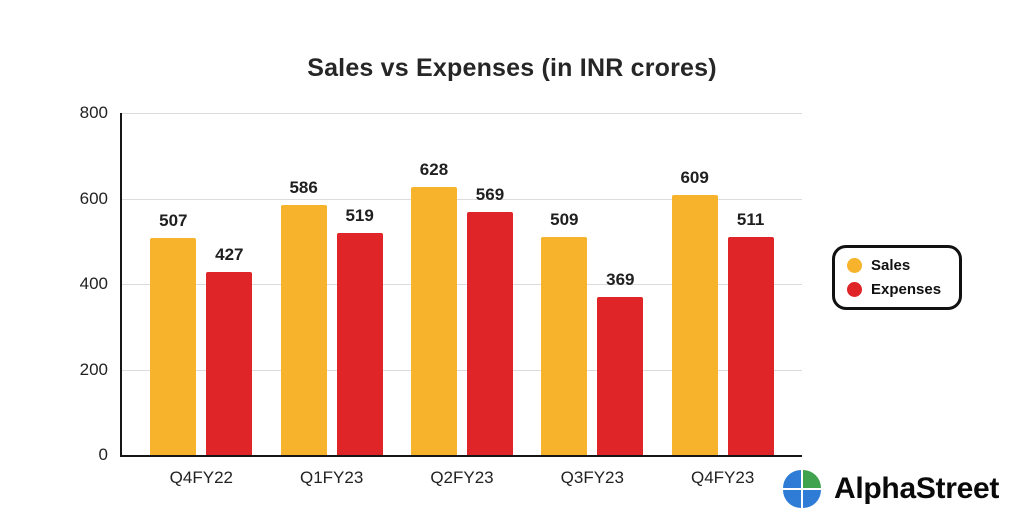  I want to click on bar-column: 519, so click(359, 284).